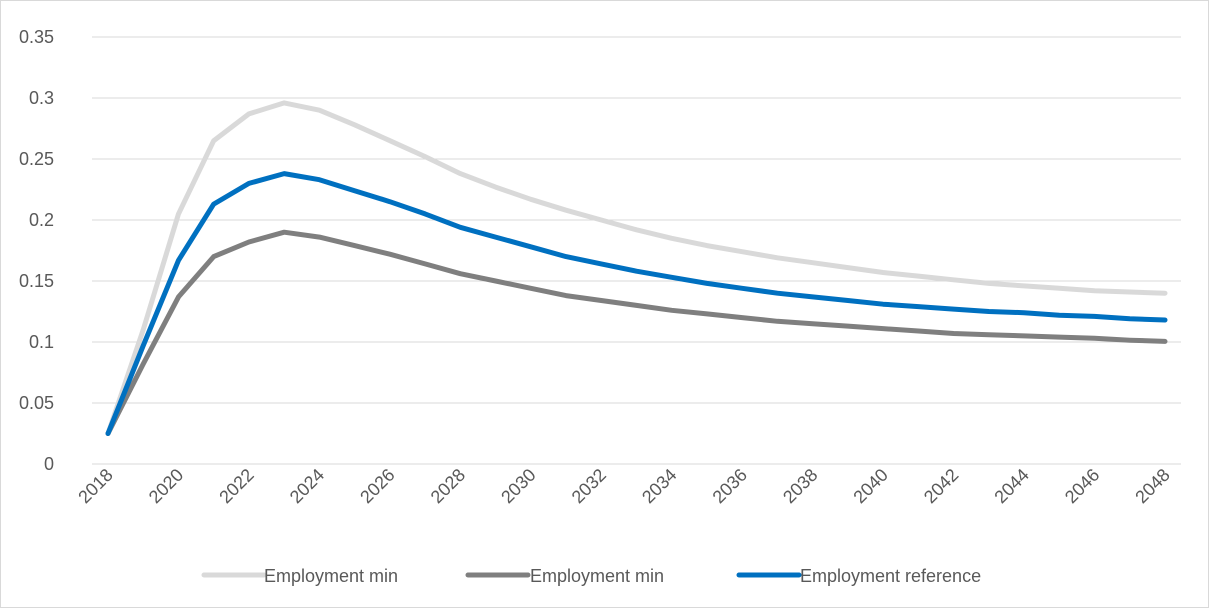 The image size is (1209, 608). What do you see at coordinates (307, 486) in the screenshot?
I see `x-tick-label: 2024` at bounding box center [307, 486].